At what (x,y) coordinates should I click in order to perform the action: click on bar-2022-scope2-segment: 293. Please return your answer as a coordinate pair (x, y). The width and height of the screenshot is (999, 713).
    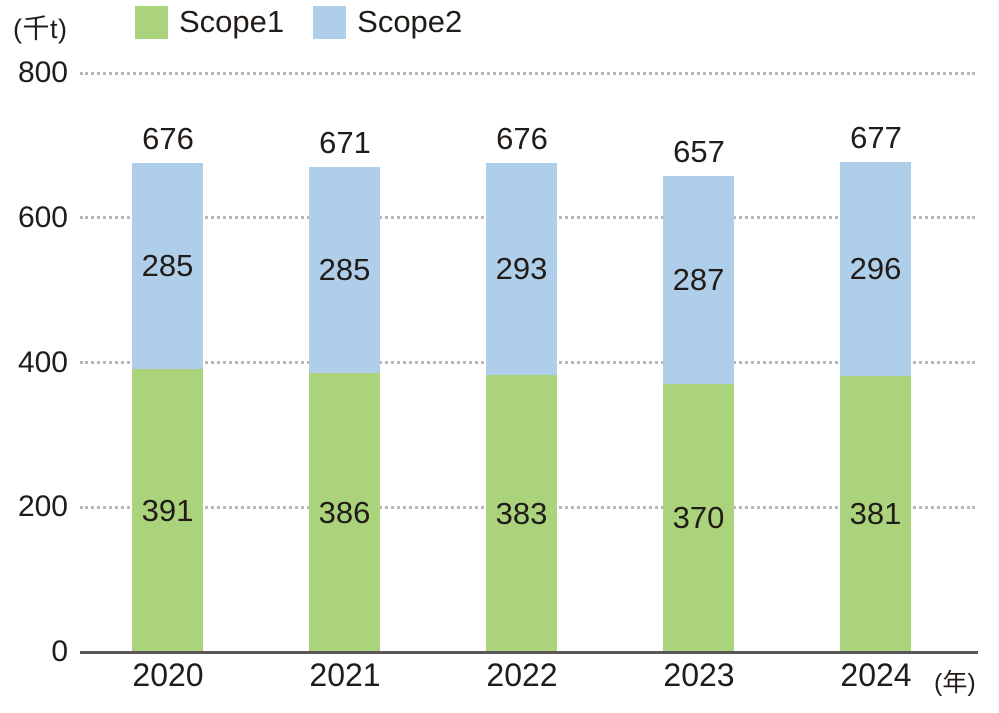
    Looking at the image, I should click on (521, 269).